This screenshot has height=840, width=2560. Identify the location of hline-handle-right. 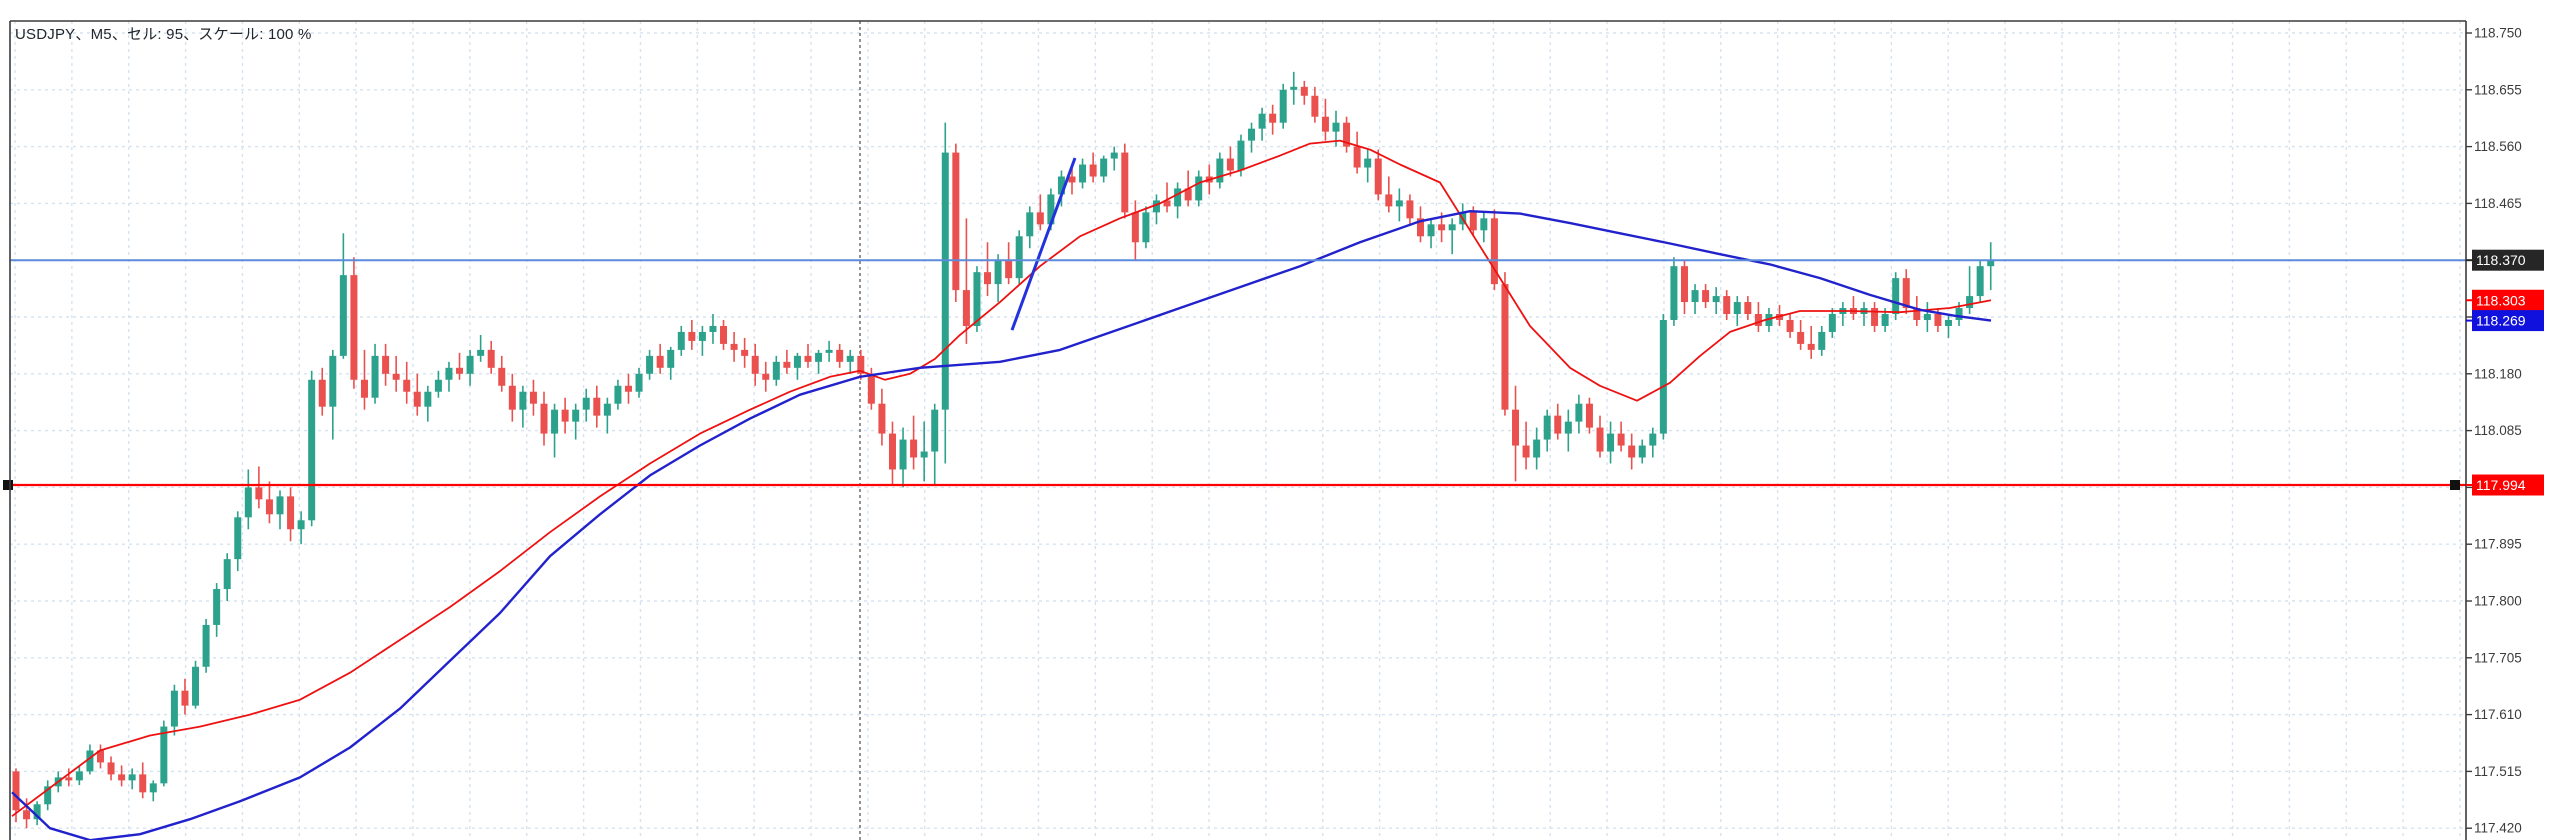
(2455, 485).